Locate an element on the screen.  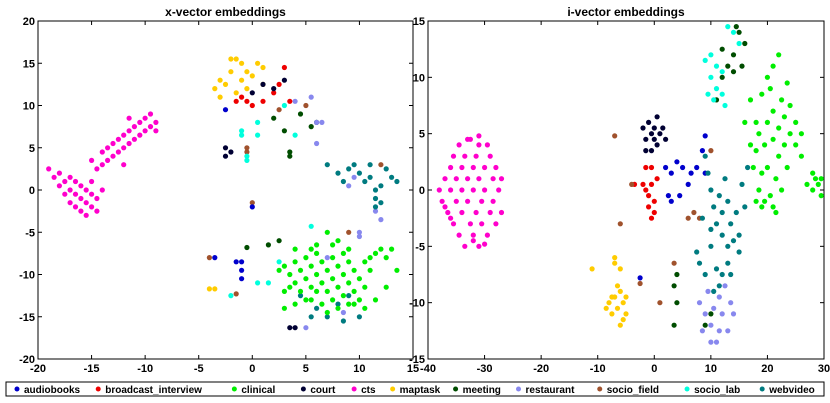
i-vector-point-socio_lab is located at coordinates (708, 94).